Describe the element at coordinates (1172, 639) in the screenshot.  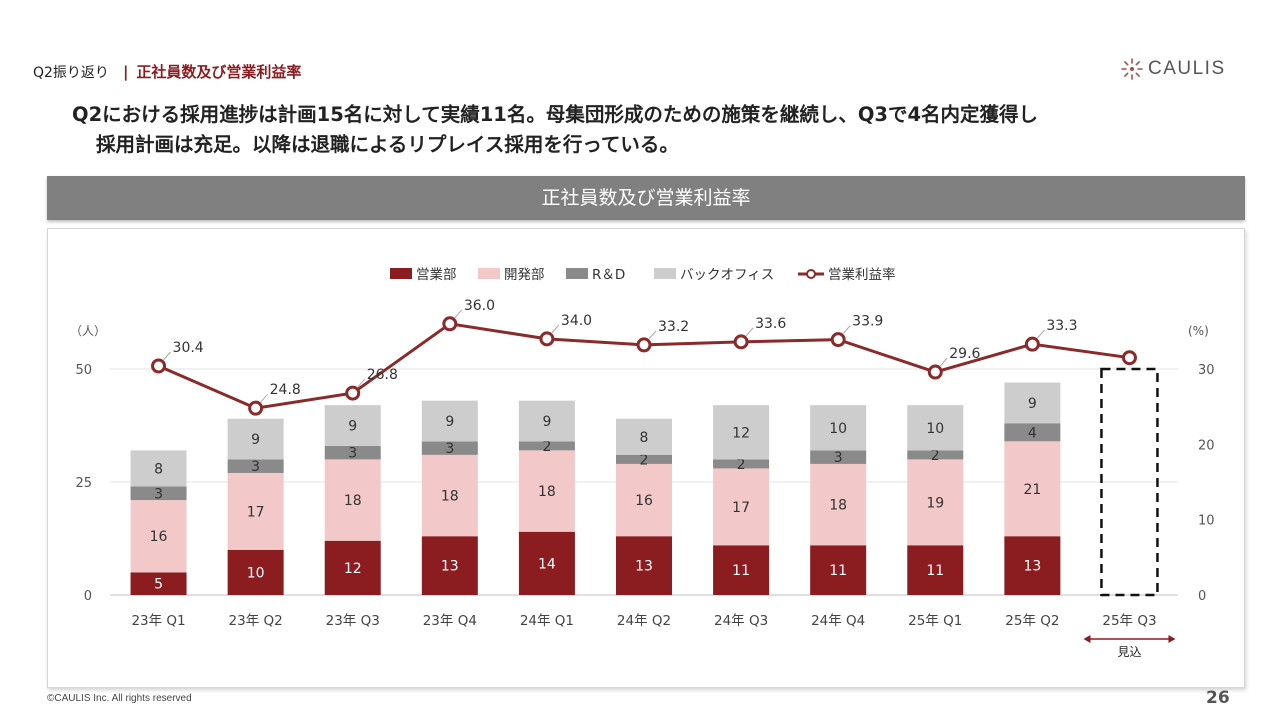
I see `forecast-arrow-right` at that location.